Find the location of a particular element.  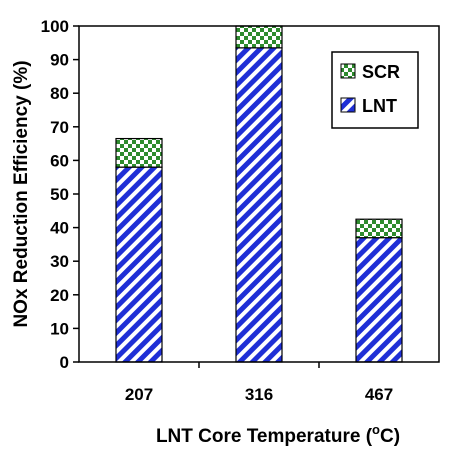

legend-label-scr: SCR is located at coordinates (381, 72).